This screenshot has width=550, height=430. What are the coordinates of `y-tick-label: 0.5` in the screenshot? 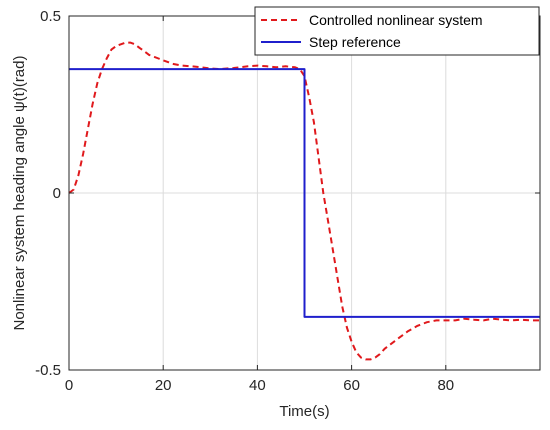 It's located at (50, 16).